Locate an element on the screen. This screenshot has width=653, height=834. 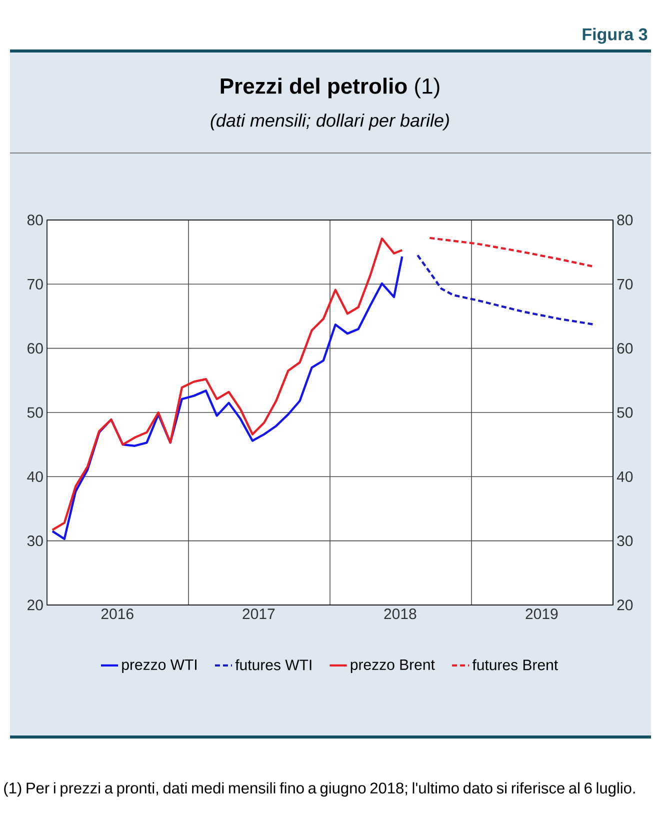
y2-tick-label: 20 is located at coordinates (625, 605).